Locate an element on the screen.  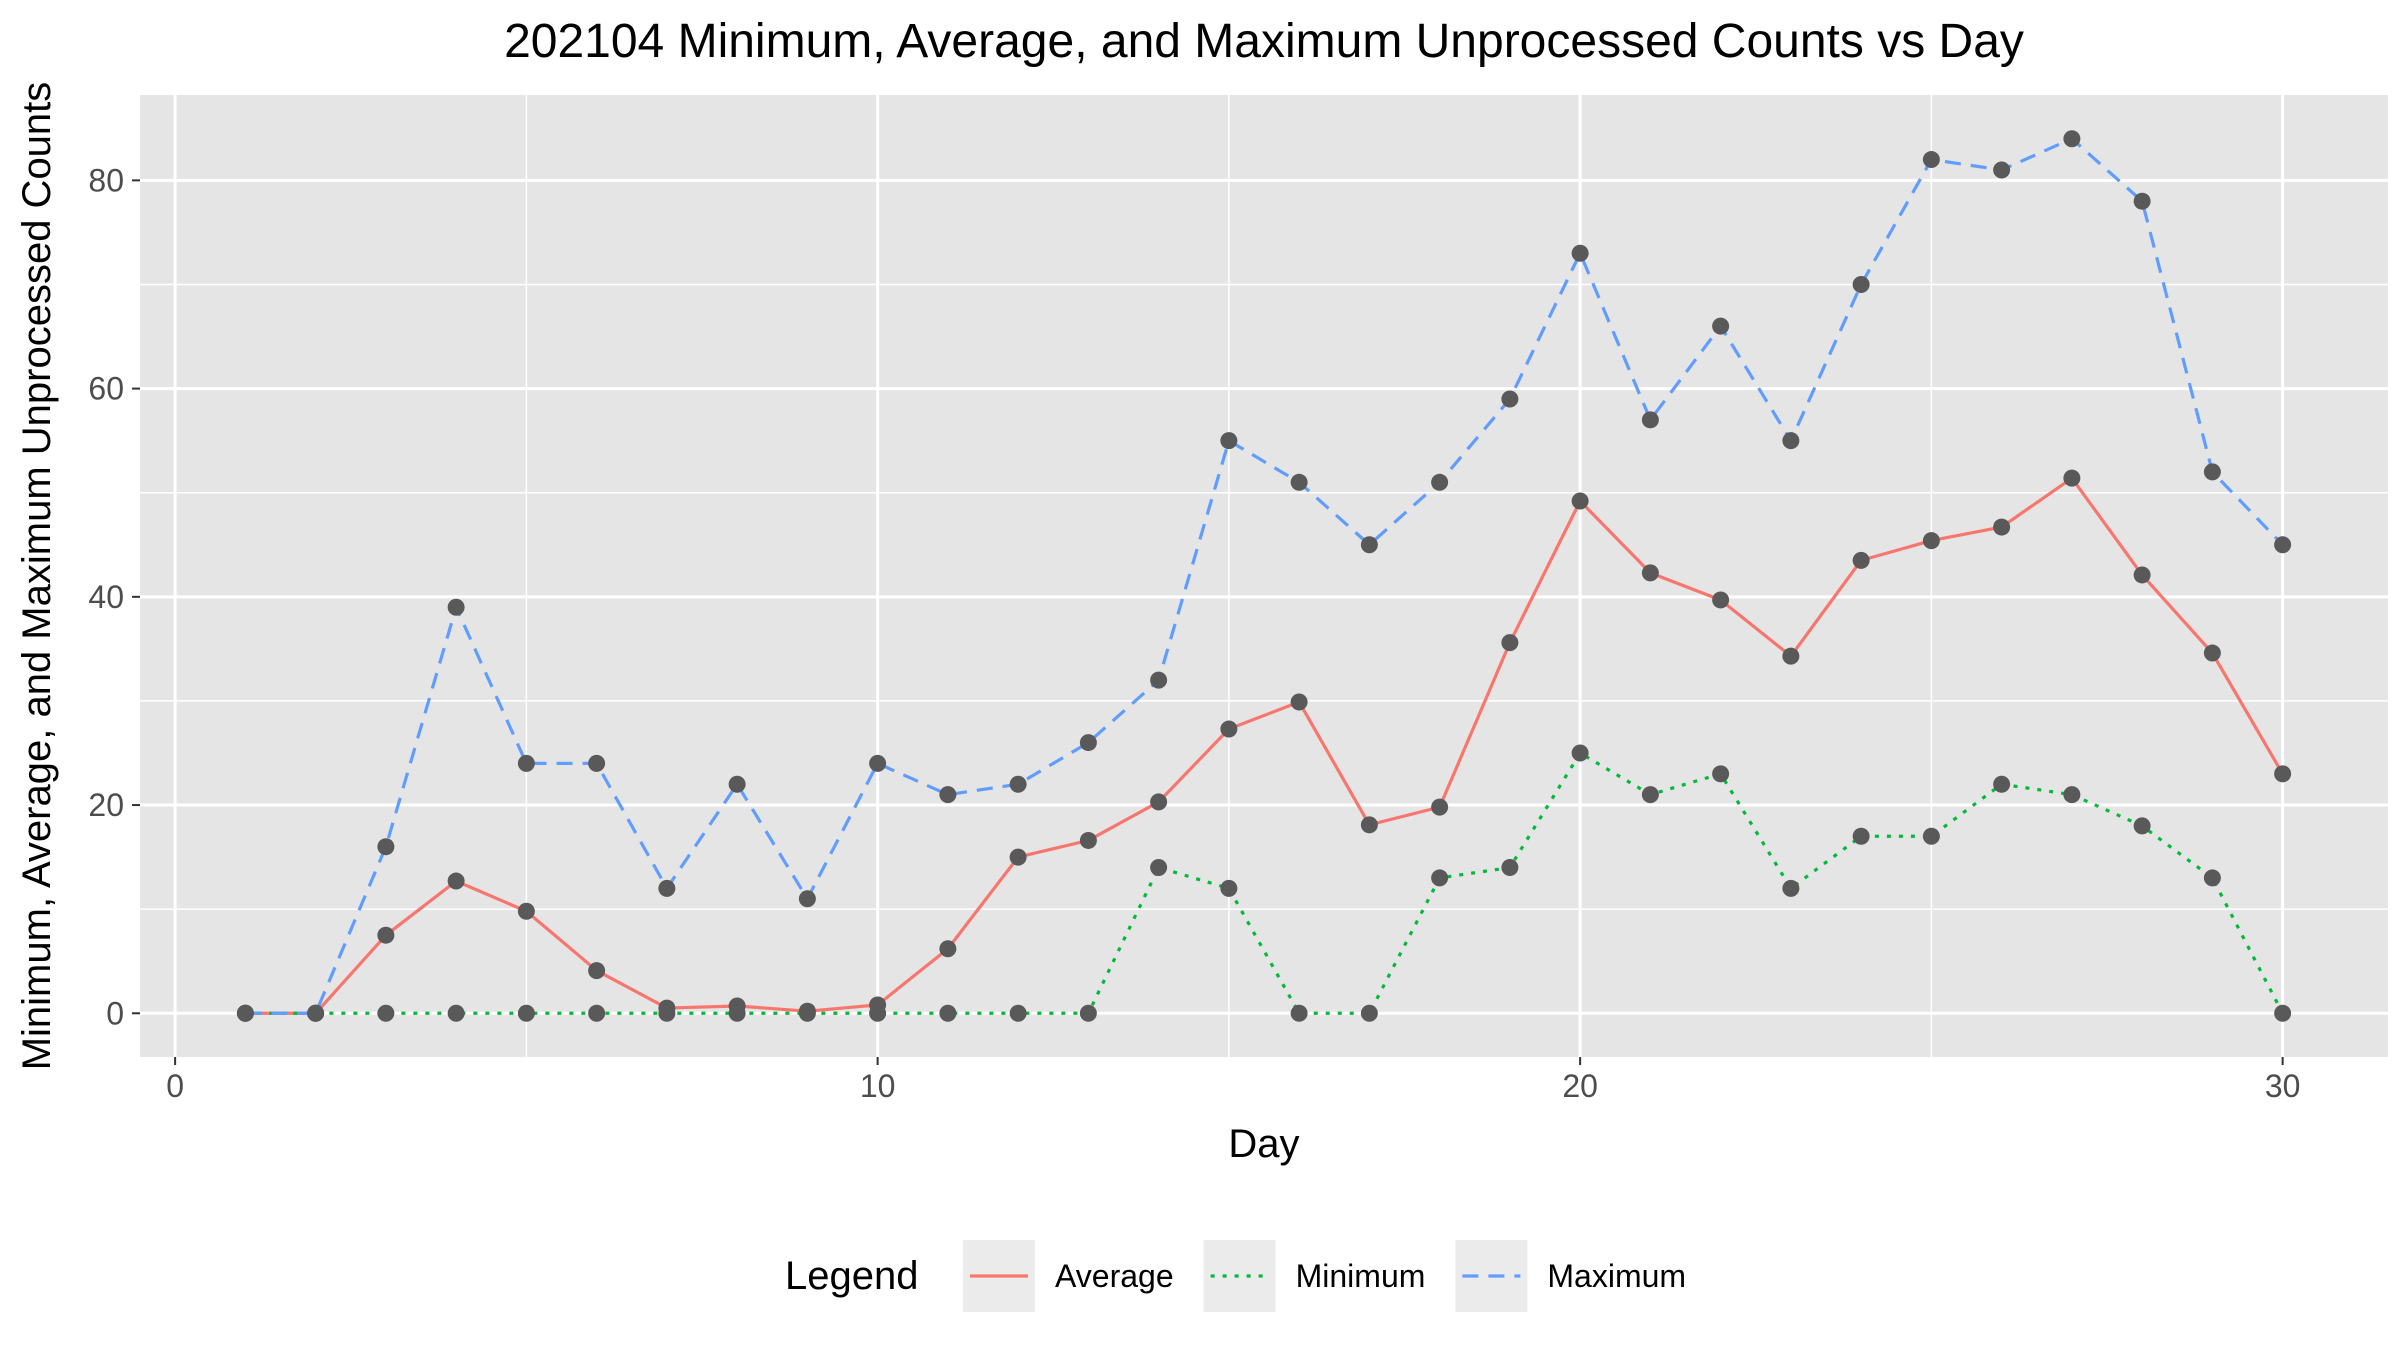
y-tick-label: 80 is located at coordinates (106, 180).